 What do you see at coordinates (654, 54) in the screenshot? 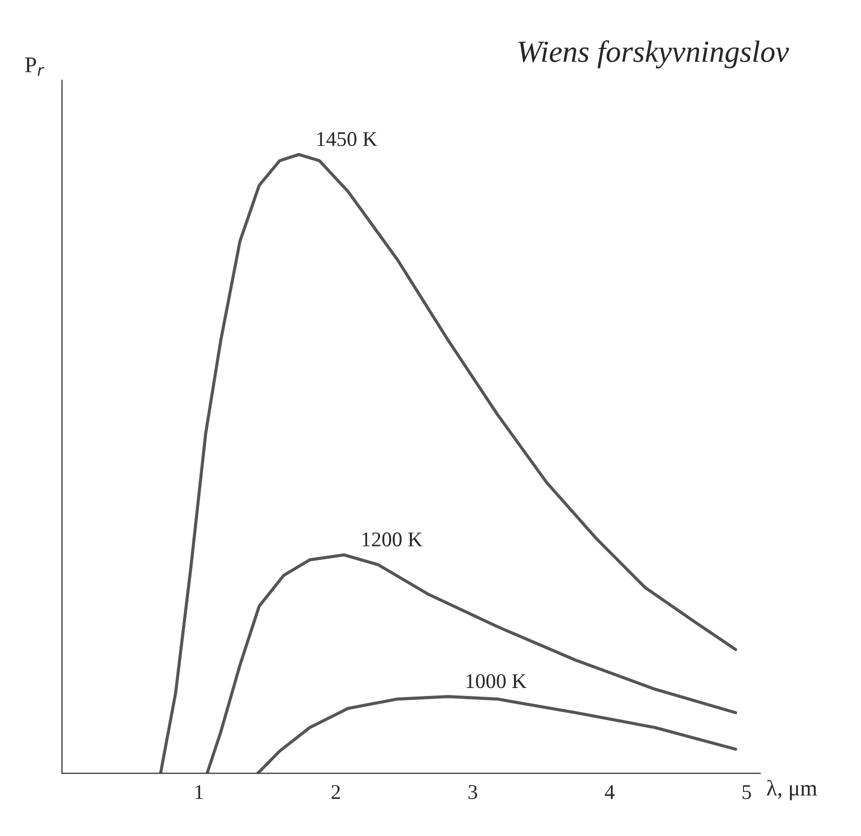
I see `text: Wiens forskyvningslov` at bounding box center [654, 54].